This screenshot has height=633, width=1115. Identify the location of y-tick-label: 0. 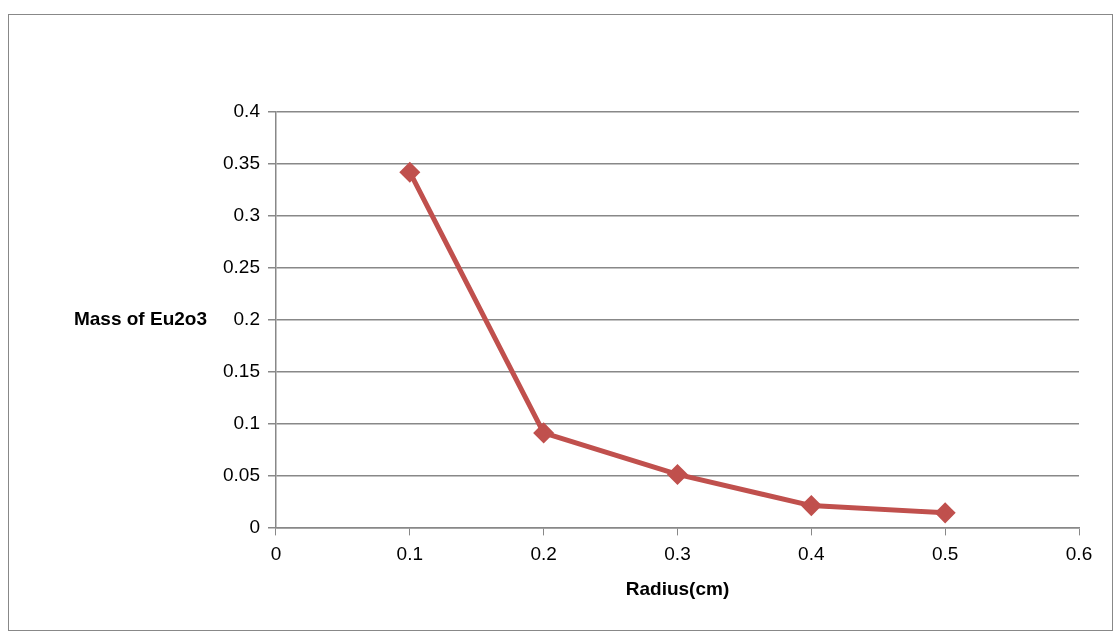
(254, 526).